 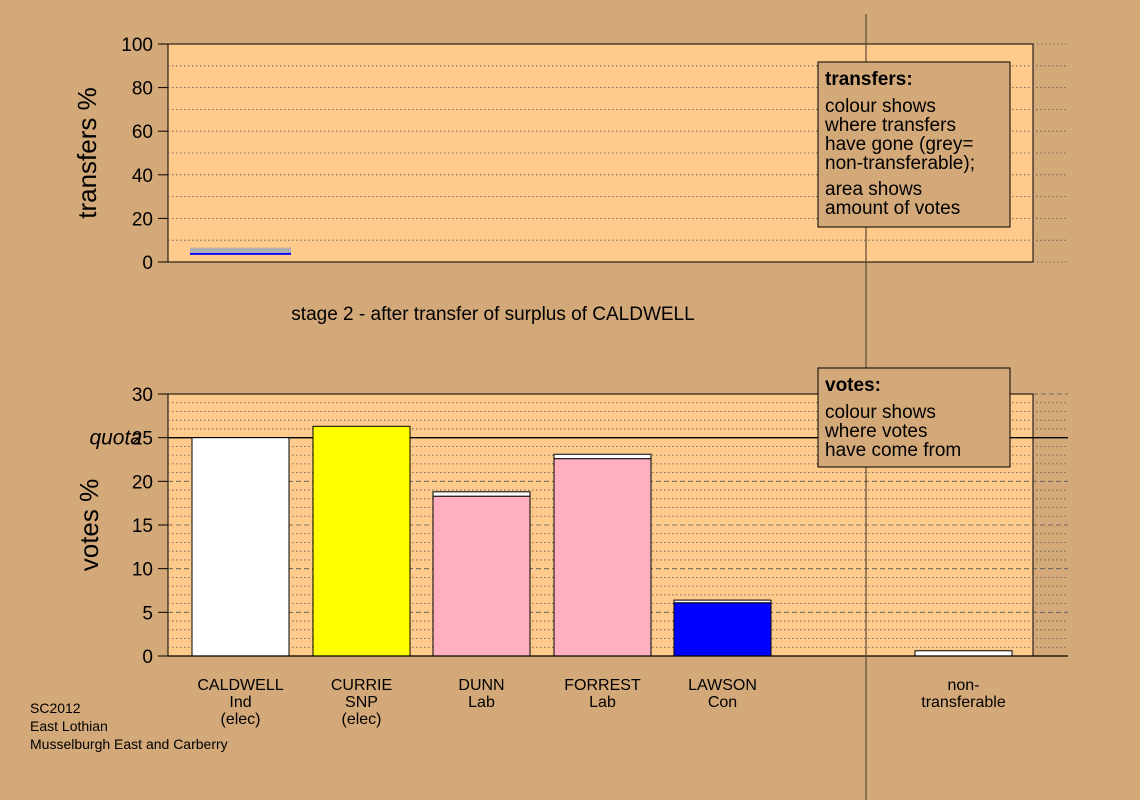 What do you see at coordinates (880, 106) in the screenshot?
I see `transfers-box-line: colour shows` at bounding box center [880, 106].